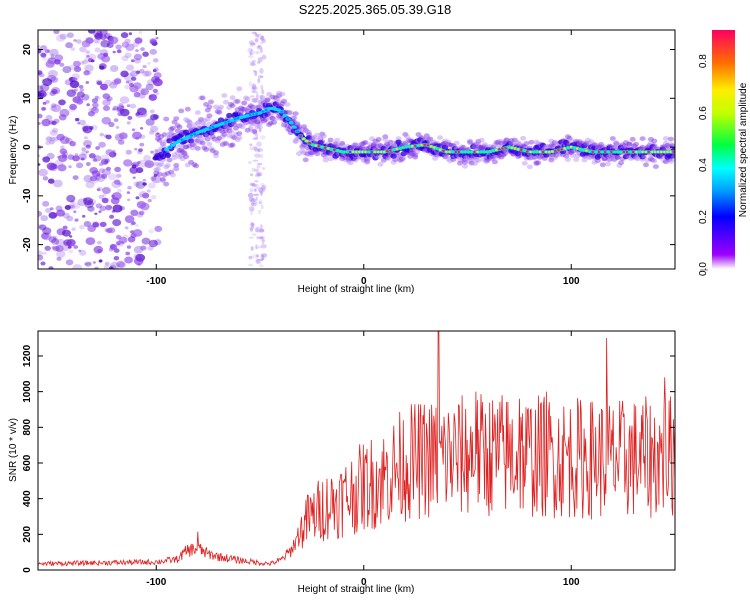 This screenshot has height=600, width=750. Describe the element at coordinates (156, 281) in the screenshot. I see `spectrogram-xtick-label: -100` at that location.